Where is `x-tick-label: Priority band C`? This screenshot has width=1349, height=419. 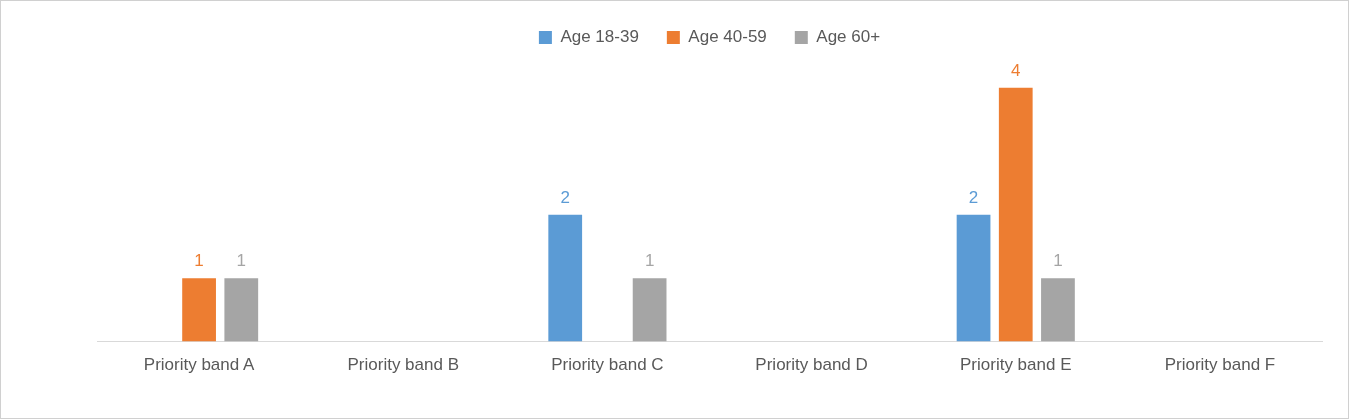 x-tick-label: Priority band C is located at coordinates (607, 365).